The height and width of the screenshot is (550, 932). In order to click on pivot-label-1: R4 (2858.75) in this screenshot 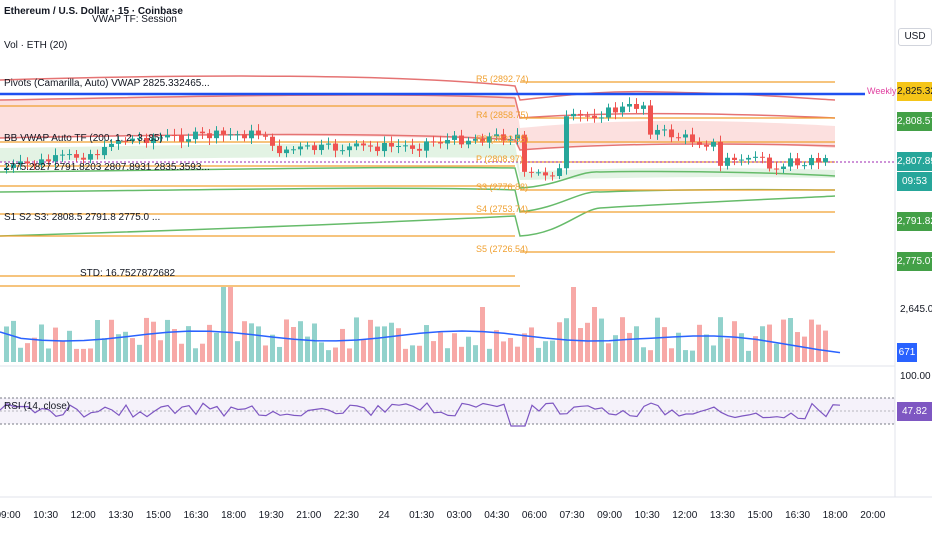, I will do `click(502, 115)`.